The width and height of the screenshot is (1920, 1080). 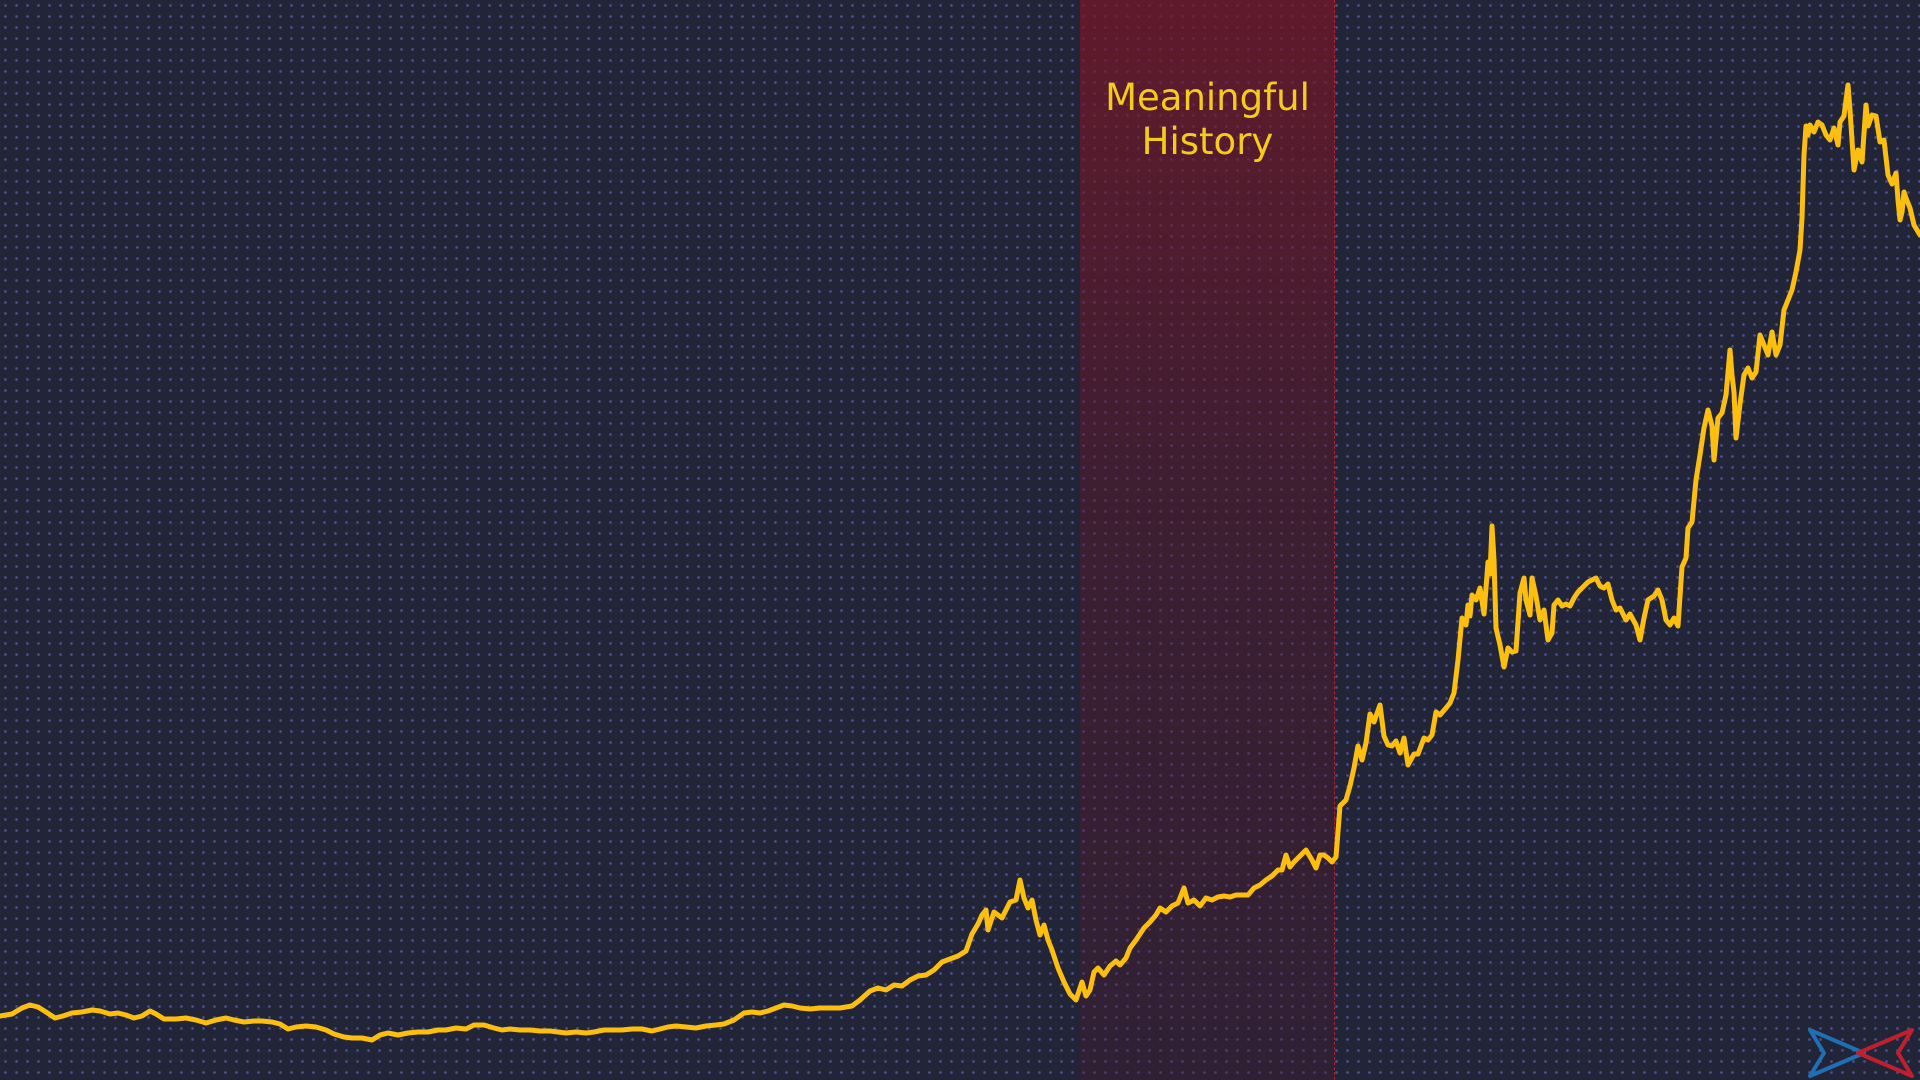 What do you see at coordinates (1207, 119) in the screenshot?
I see `band-label: Meaningful History` at bounding box center [1207, 119].